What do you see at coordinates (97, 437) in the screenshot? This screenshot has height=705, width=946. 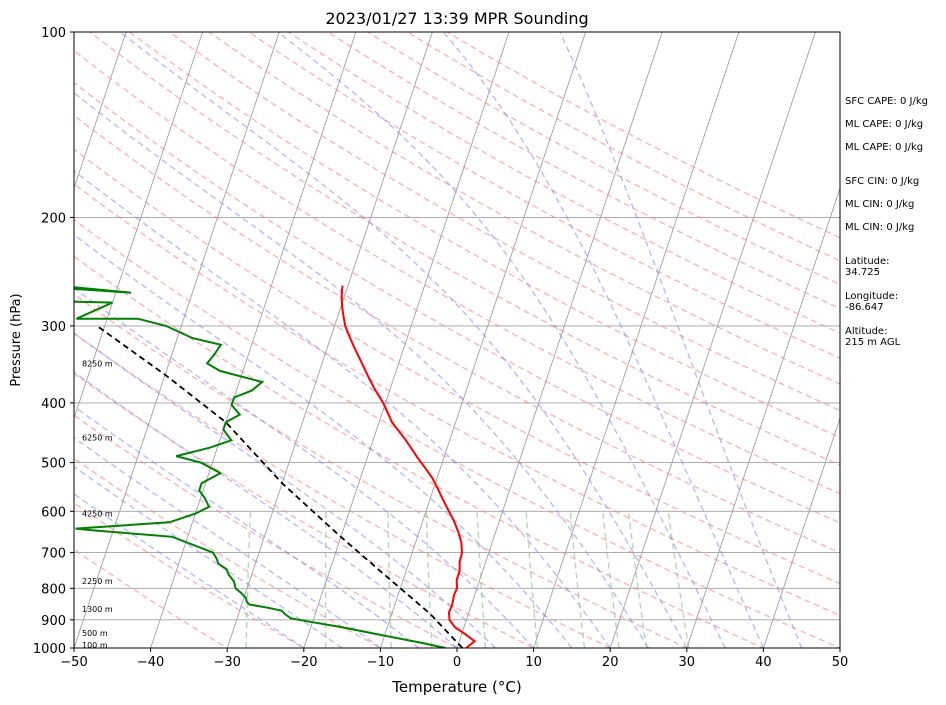 I see `height-label: 6250 m` at bounding box center [97, 437].